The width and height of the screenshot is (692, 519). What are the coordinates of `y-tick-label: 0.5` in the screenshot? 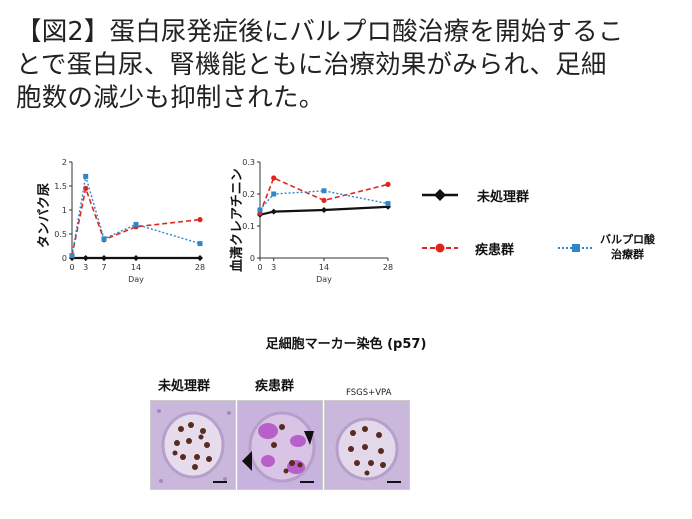 It's located at (60, 234).